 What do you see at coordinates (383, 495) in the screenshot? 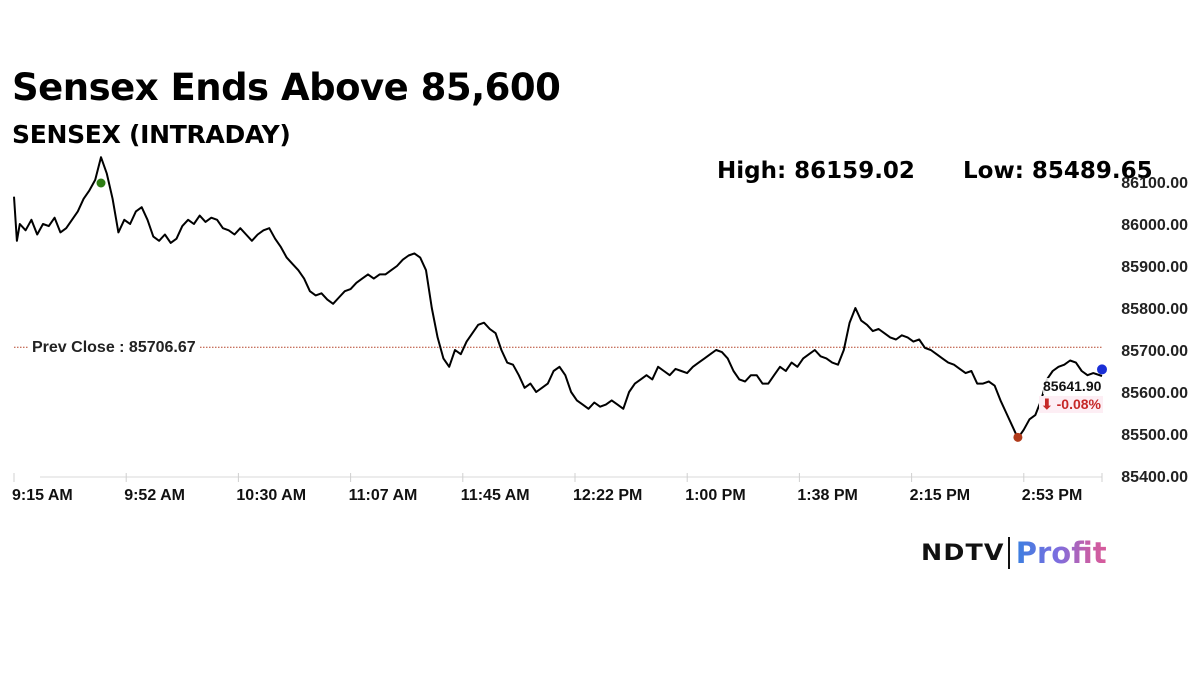
I see `x-tick-label: 11:07 AM` at bounding box center [383, 495].